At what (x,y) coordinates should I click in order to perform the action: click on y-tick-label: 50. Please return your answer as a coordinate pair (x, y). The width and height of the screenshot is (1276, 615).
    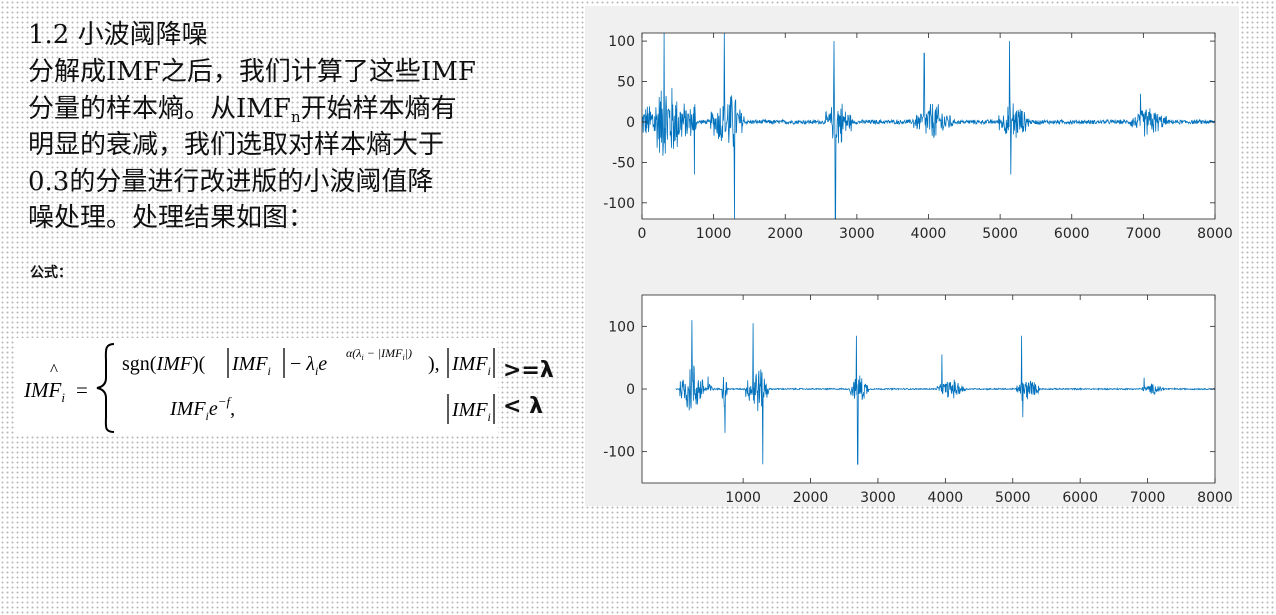
    Looking at the image, I should click on (626, 83).